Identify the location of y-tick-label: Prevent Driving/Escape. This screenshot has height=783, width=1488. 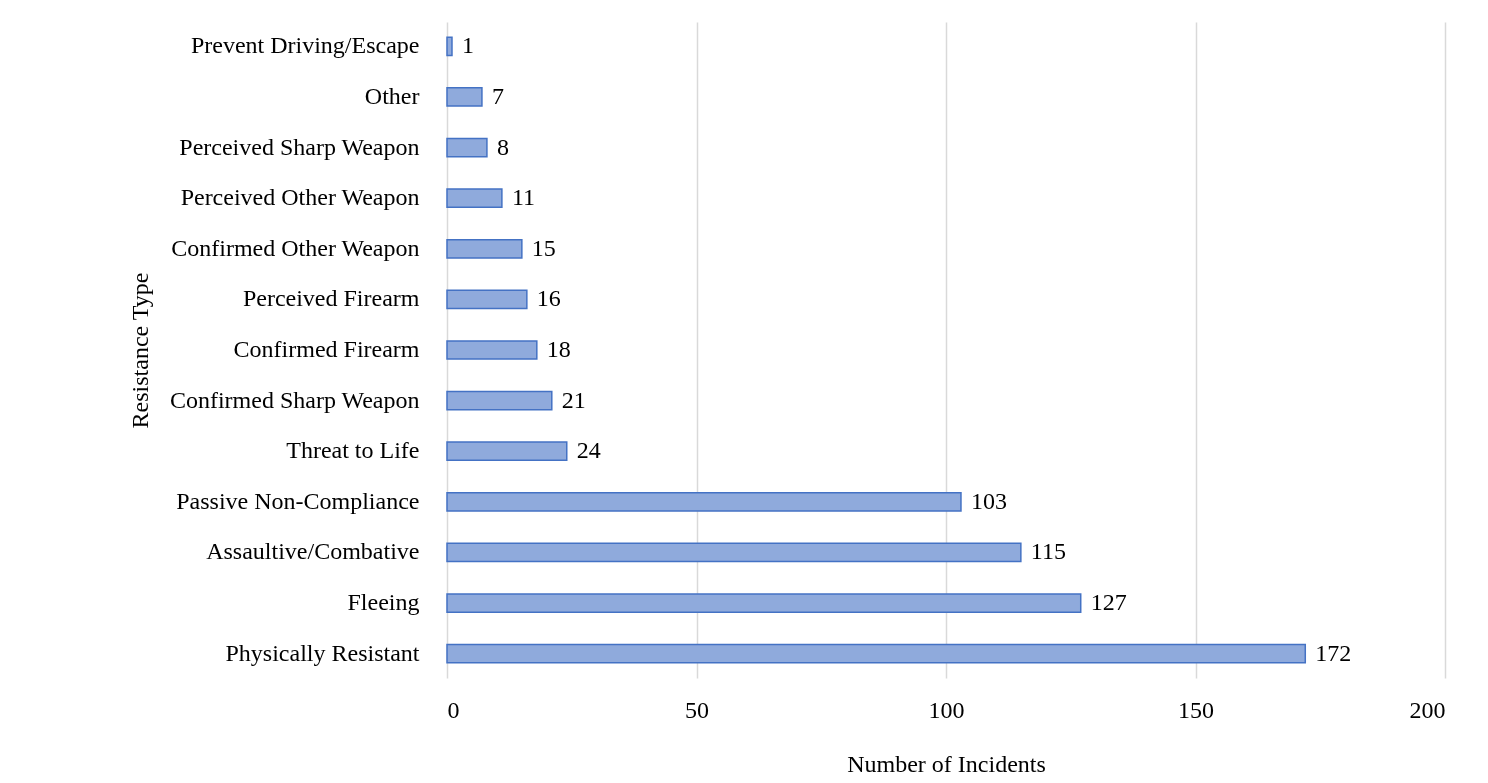
(305, 45).